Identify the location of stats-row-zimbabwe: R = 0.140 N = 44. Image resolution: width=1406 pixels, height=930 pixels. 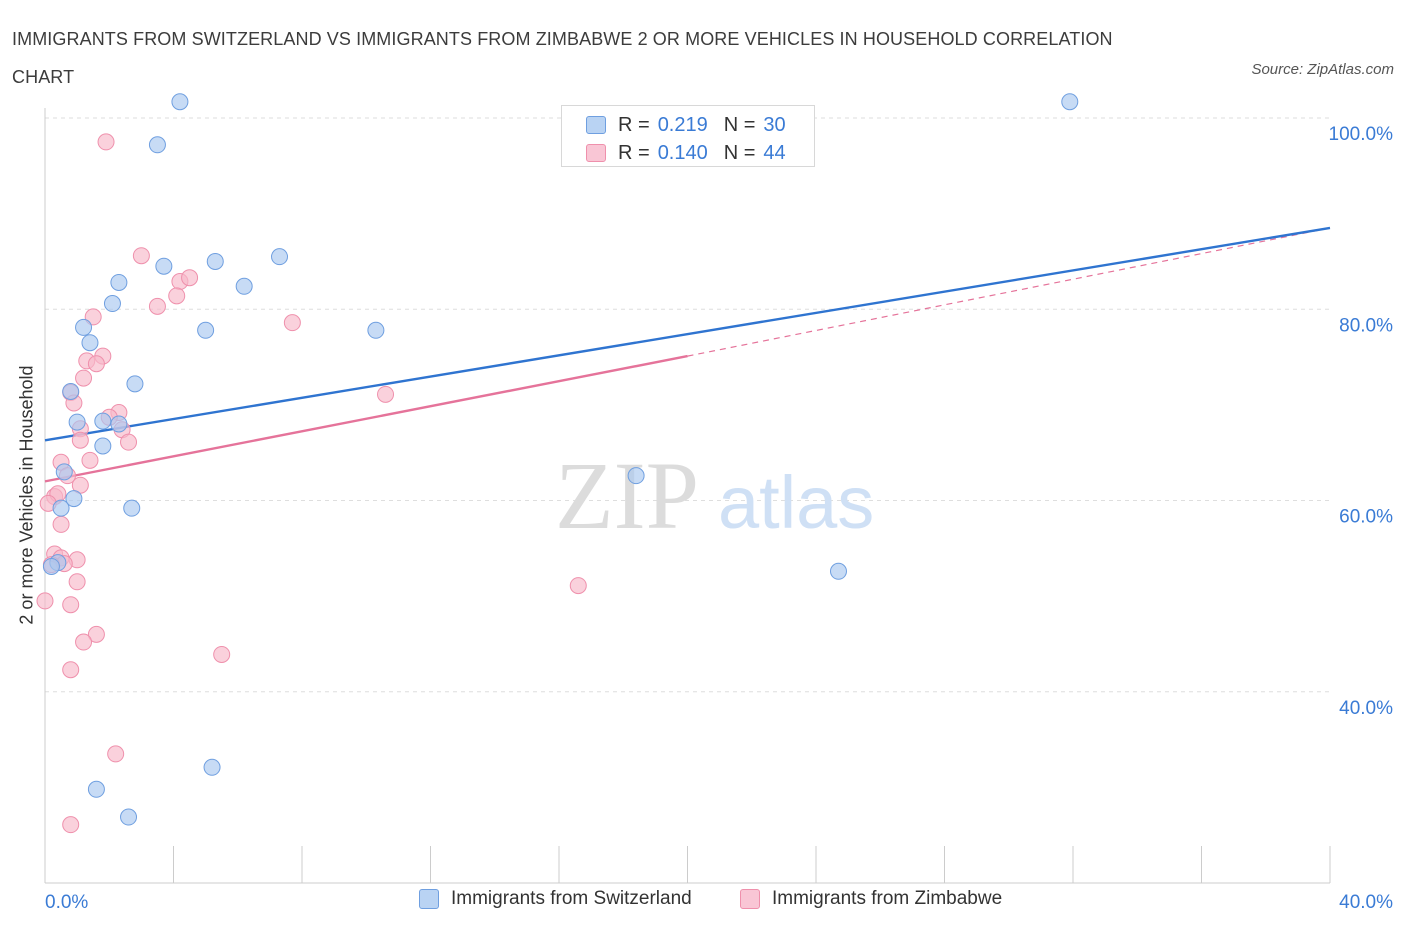
(686, 153).